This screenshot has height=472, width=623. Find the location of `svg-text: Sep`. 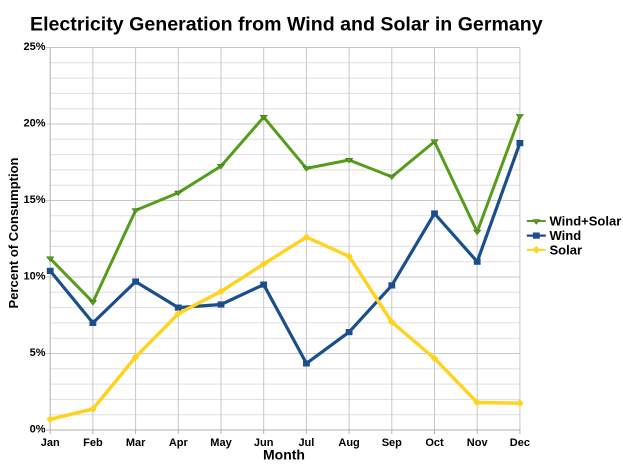

svg-text: Sep is located at coordinates (392, 443).